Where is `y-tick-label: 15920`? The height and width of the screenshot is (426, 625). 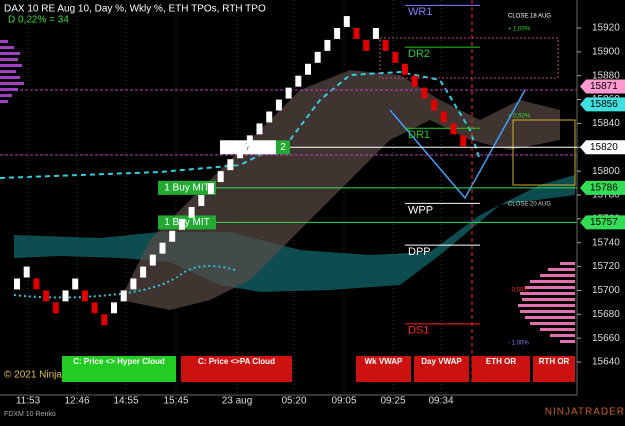 y-tick-label: 15920 is located at coordinates (606, 28).